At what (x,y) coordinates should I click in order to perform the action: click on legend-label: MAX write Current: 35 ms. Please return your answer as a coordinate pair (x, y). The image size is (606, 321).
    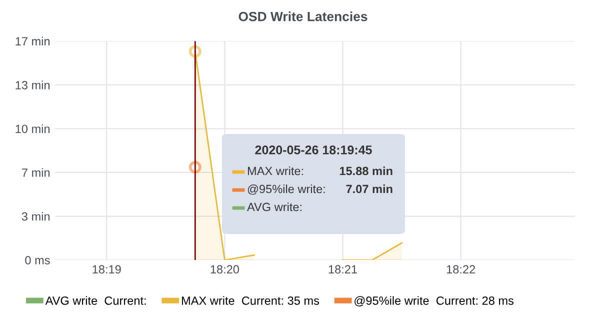
    Looking at the image, I should click on (251, 300).